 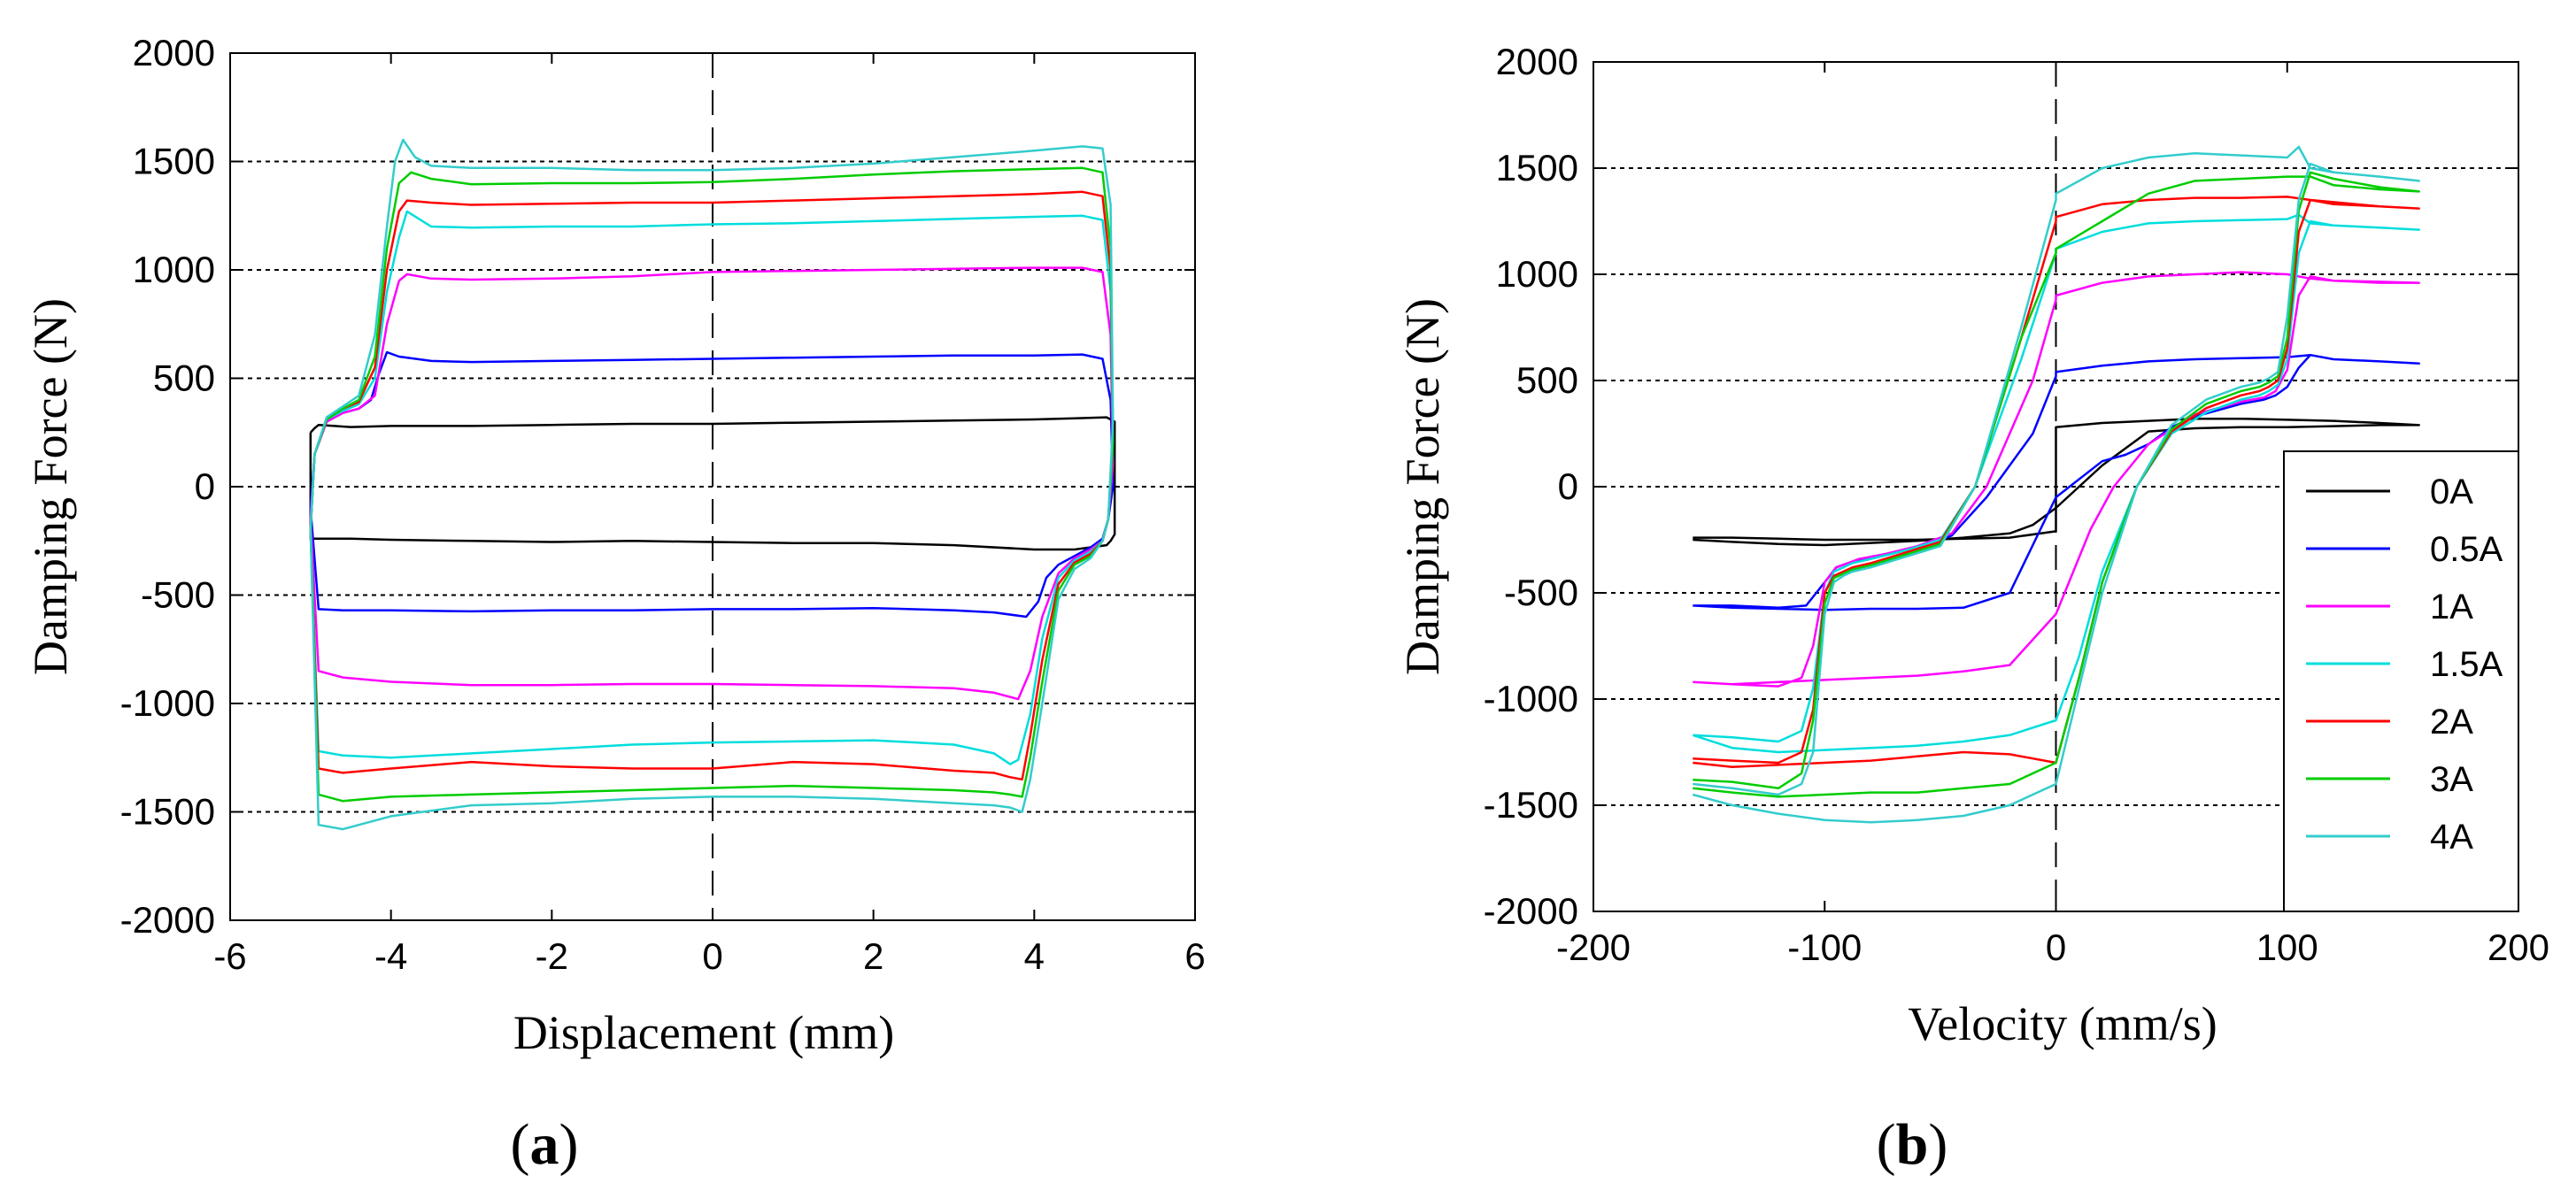 What do you see at coordinates (1422, 487) in the screenshot?
I see `y-axis-title-b: Damping Force (N)` at bounding box center [1422, 487].